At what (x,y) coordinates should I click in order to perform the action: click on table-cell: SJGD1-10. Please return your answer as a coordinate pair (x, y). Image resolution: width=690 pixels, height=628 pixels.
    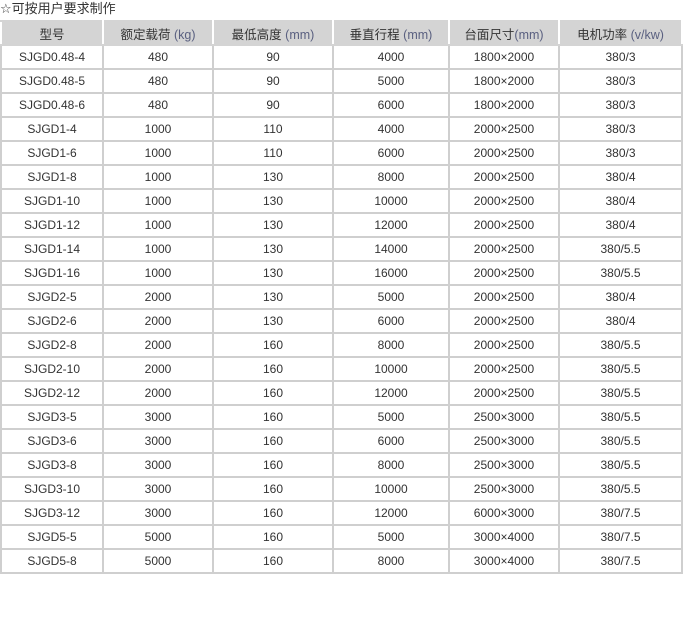
    Looking at the image, I should click on (52, 201).